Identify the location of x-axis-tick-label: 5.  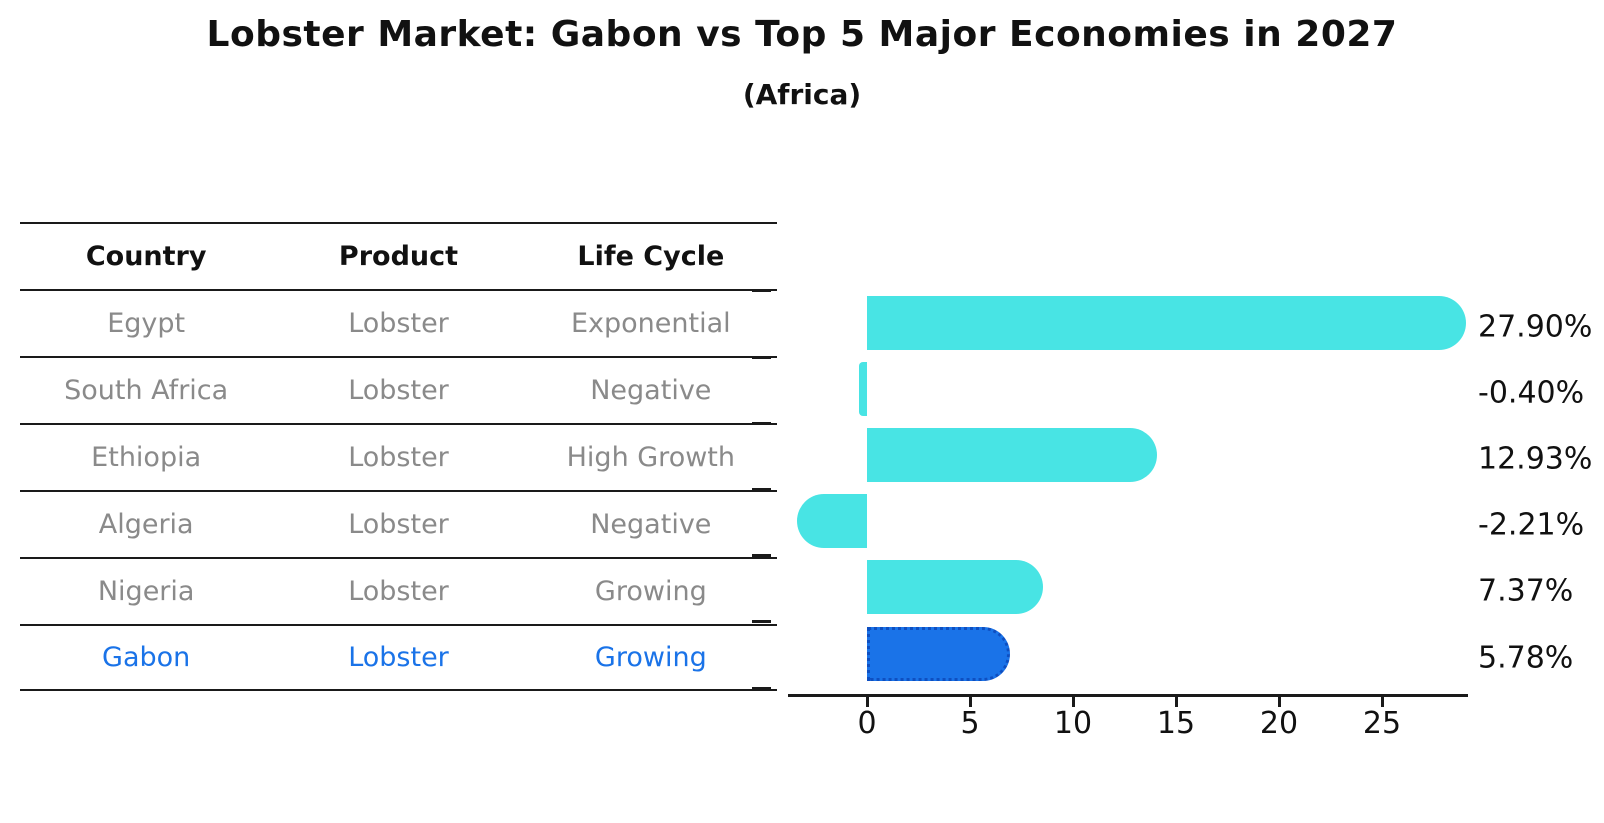
(970, 723).